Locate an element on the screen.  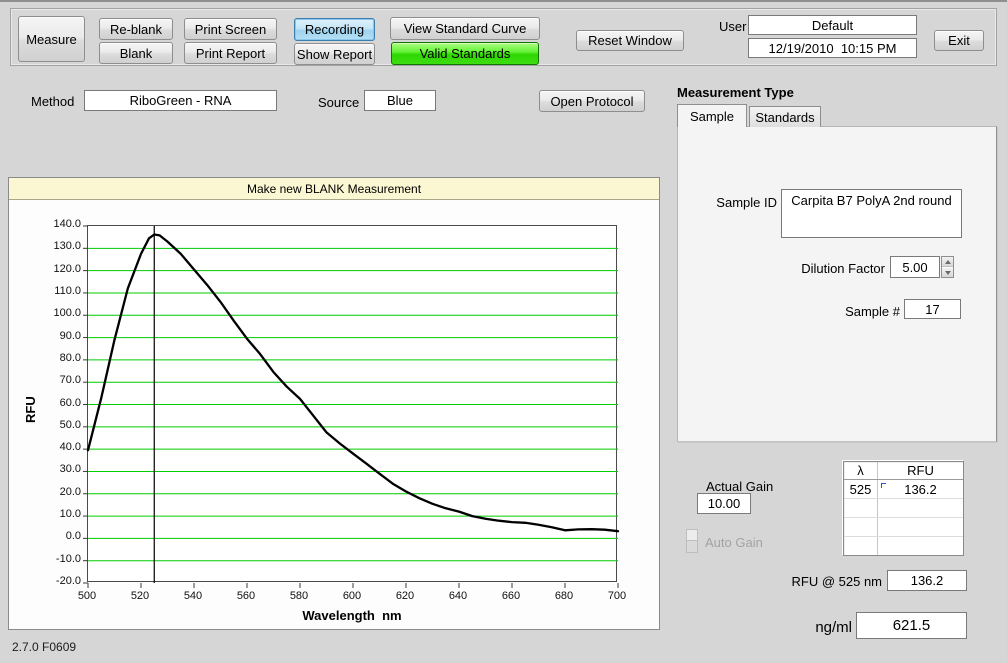
stepper-up-button is located at coordinates (947, 262).